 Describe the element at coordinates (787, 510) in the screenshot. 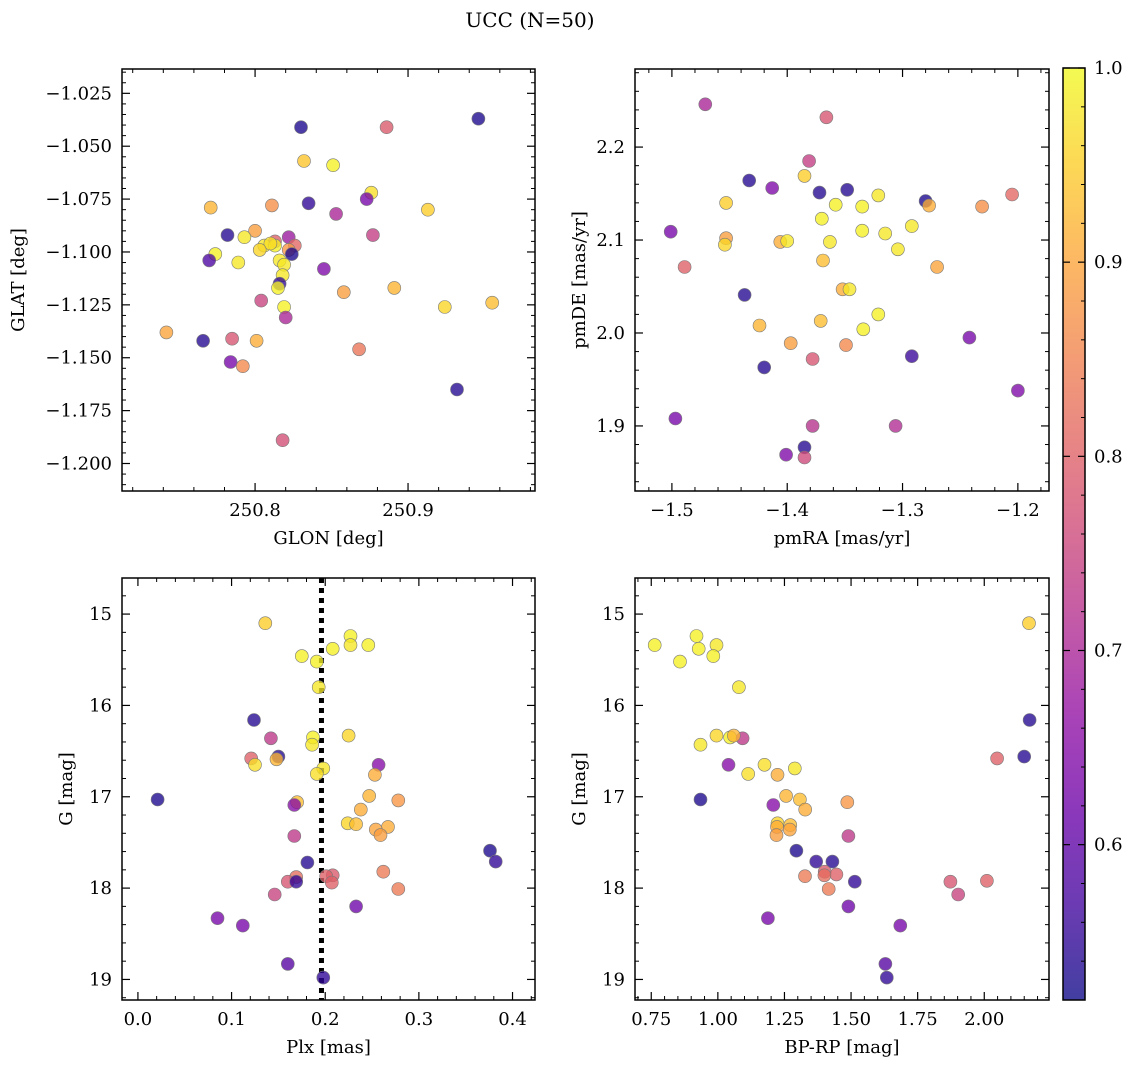

I see `x-tick-label: −1.4` at that location.